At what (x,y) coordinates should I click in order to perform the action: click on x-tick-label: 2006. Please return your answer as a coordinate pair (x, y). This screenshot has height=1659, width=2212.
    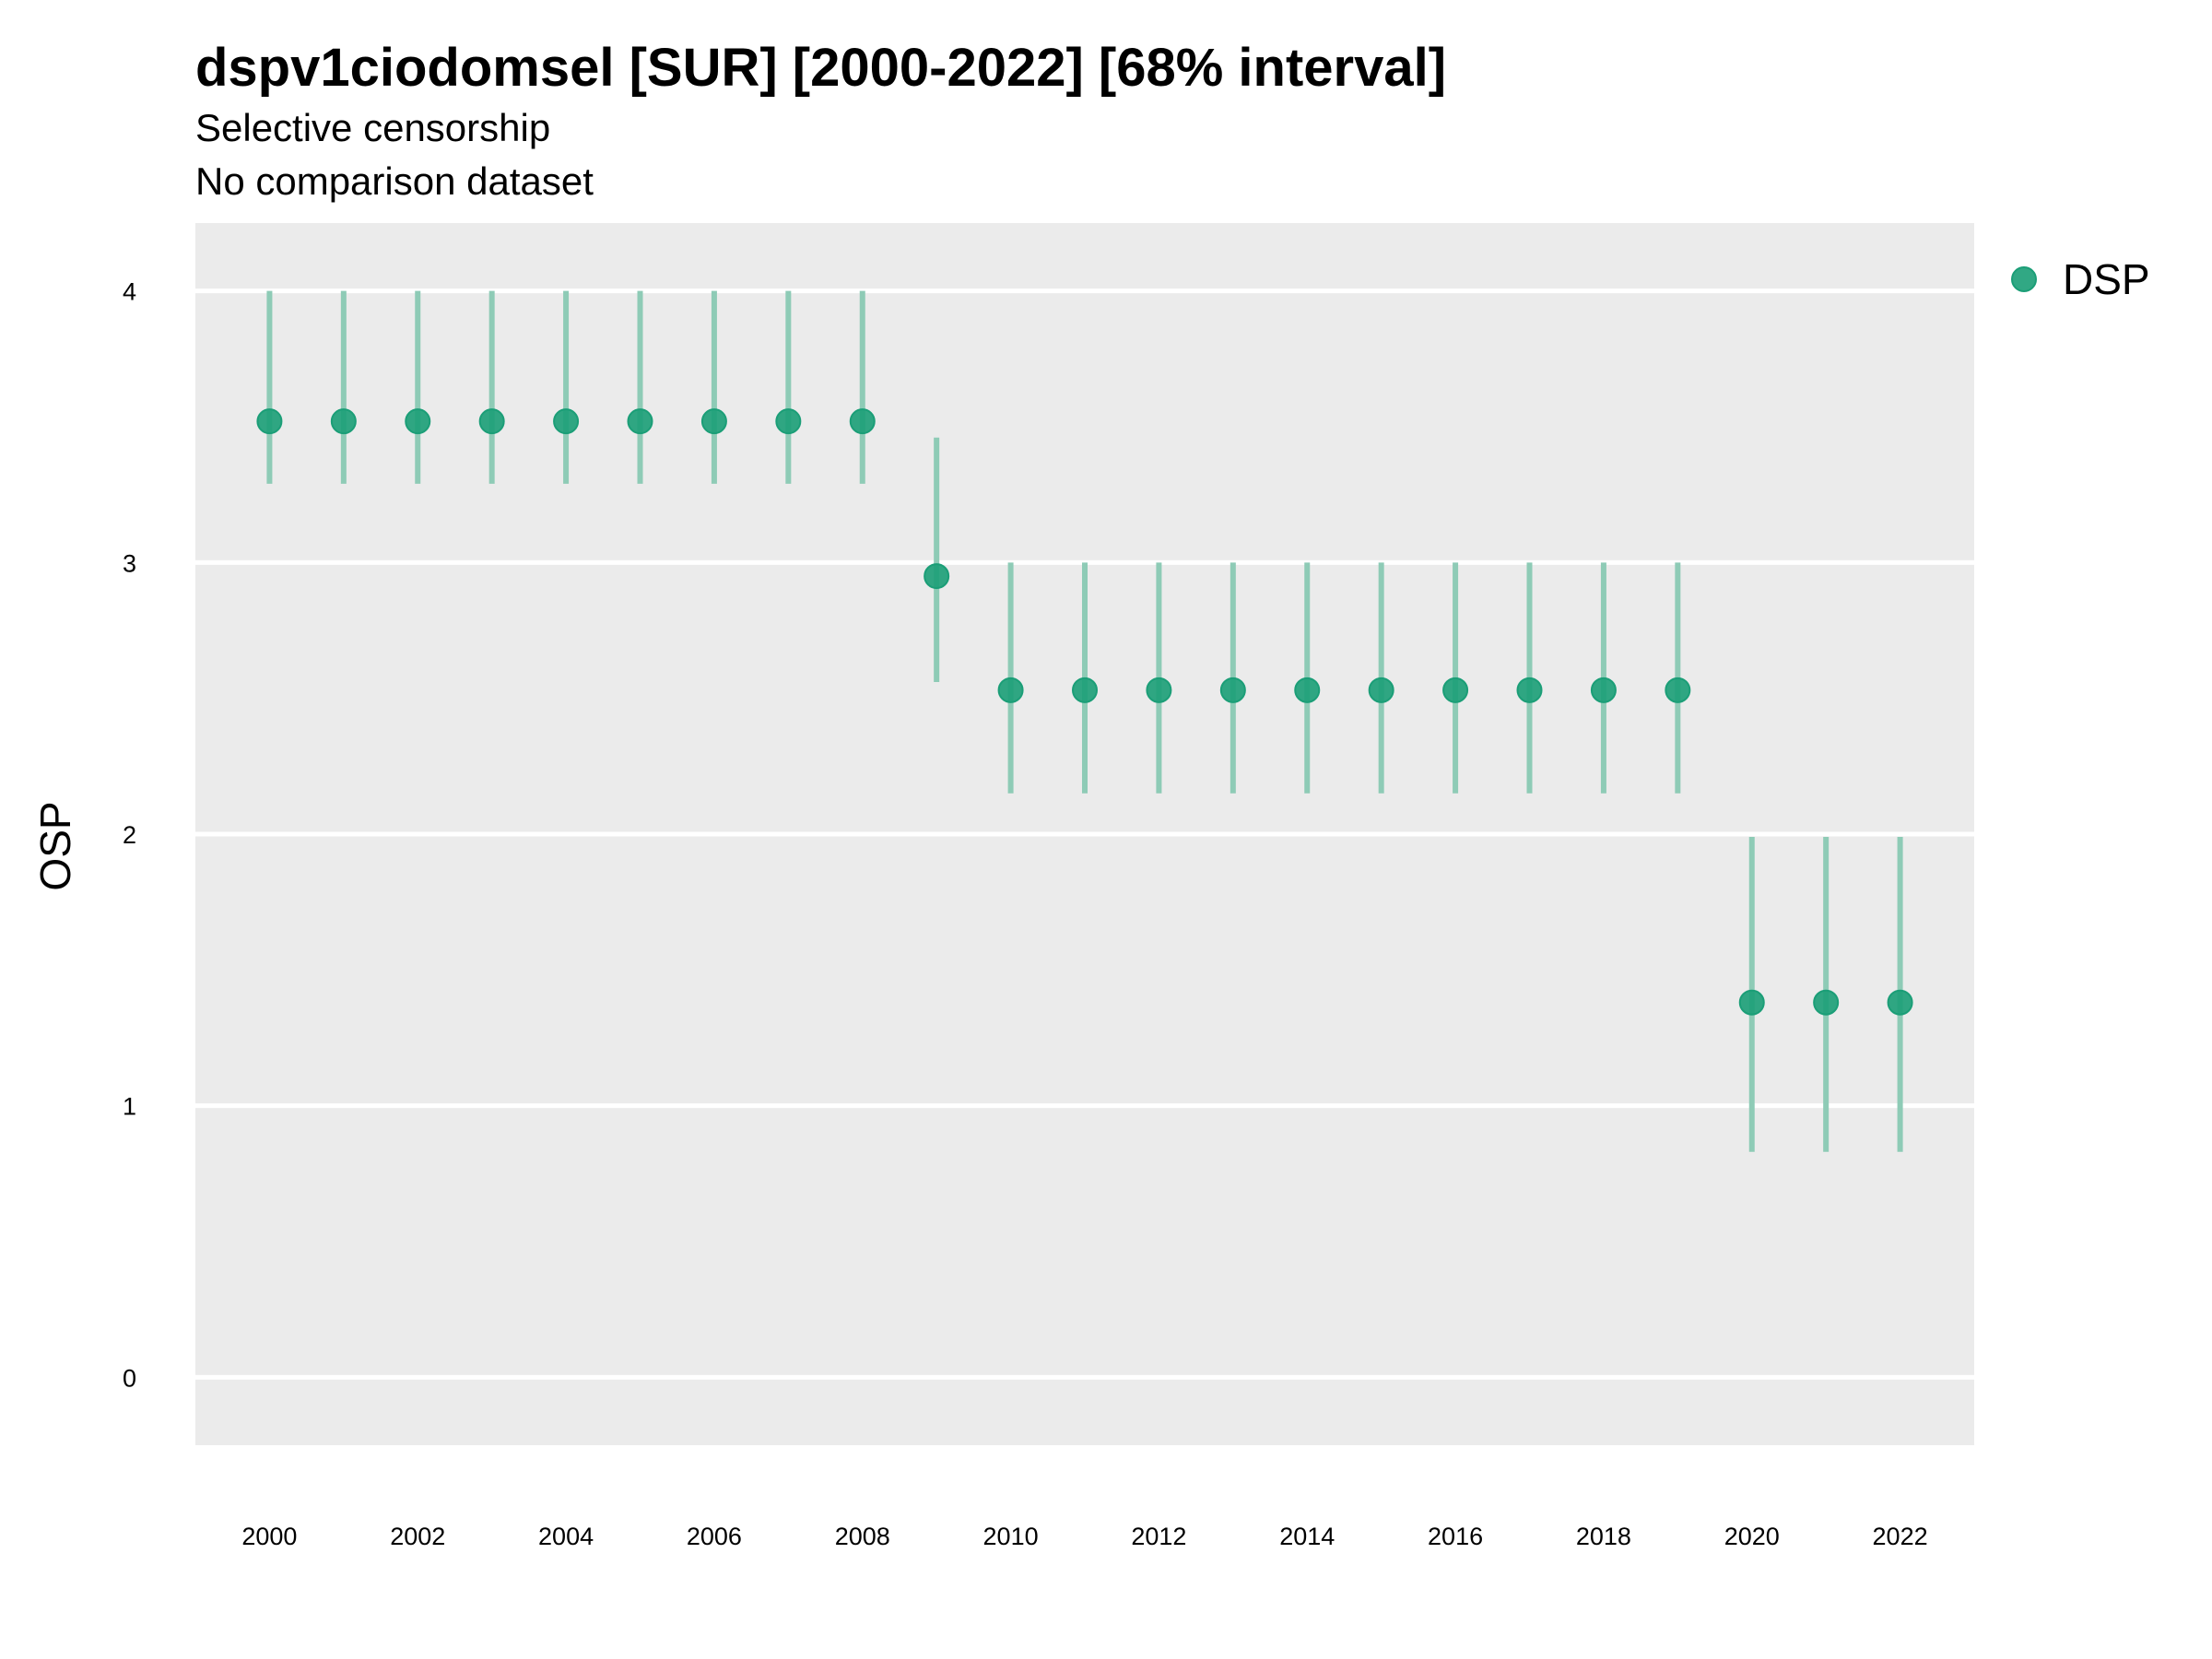
    Looking at the image, I should click on (714, 1536).